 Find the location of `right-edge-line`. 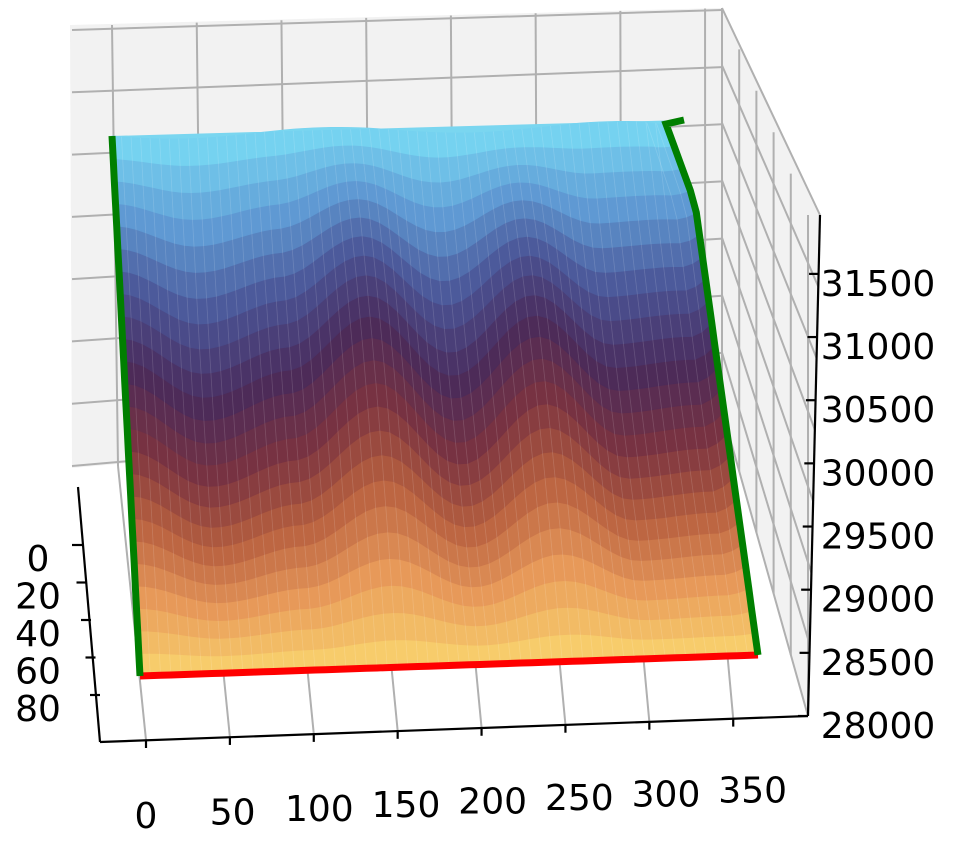

right-edge-line is located at coordinates (711, 386).